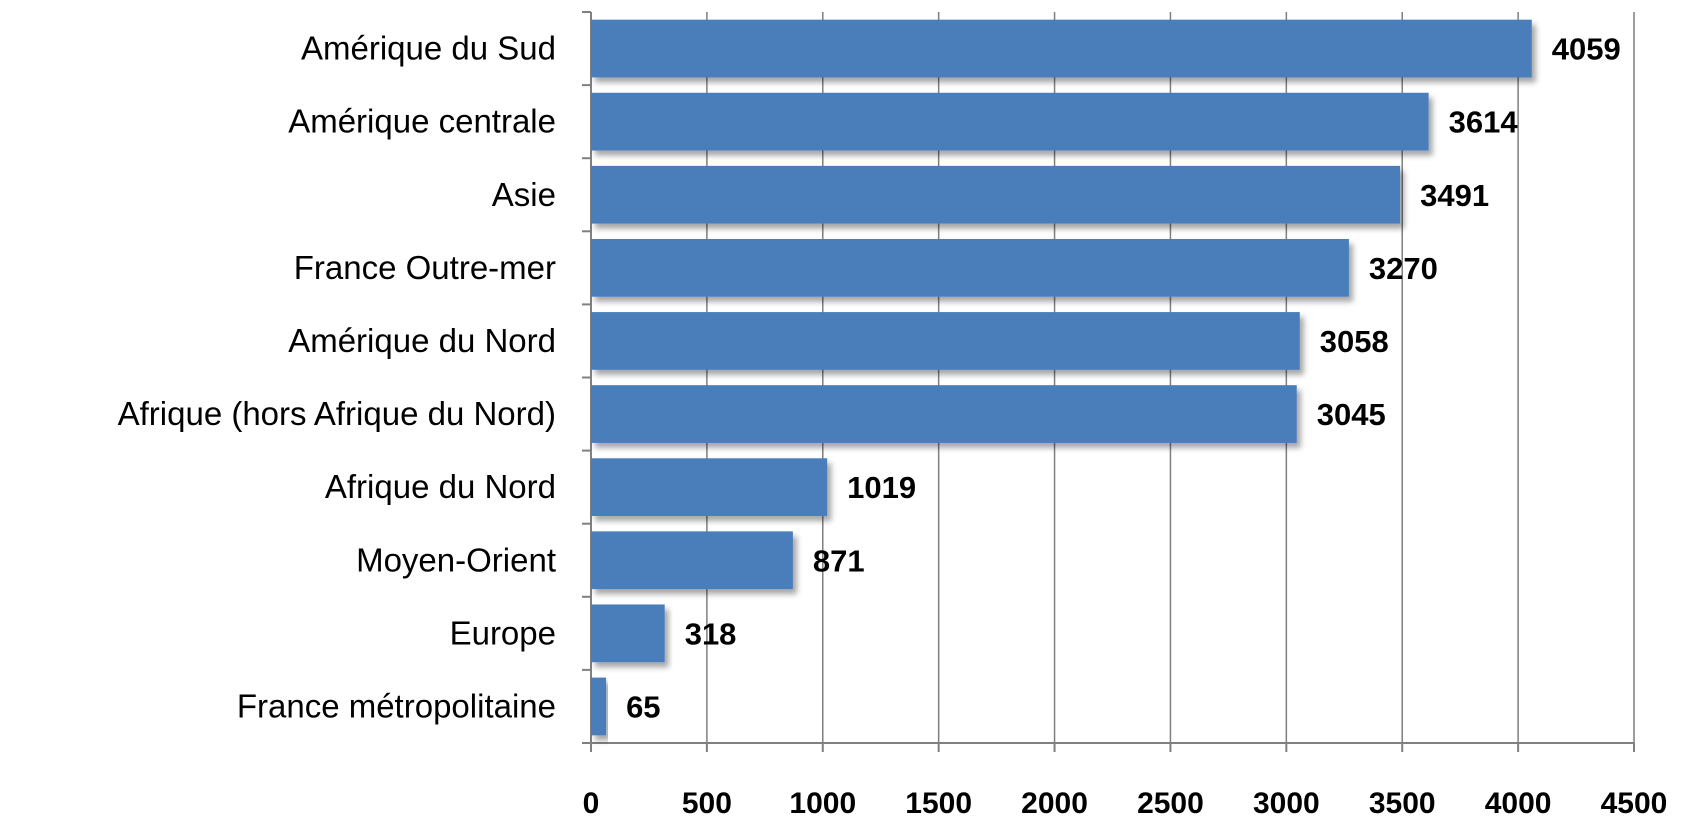 This screenshot has width=1694, height=833. What do you see at coordinates (503, 632) in the screenshot?
I see `category-label: Europe` at bounding box center [503, 632].